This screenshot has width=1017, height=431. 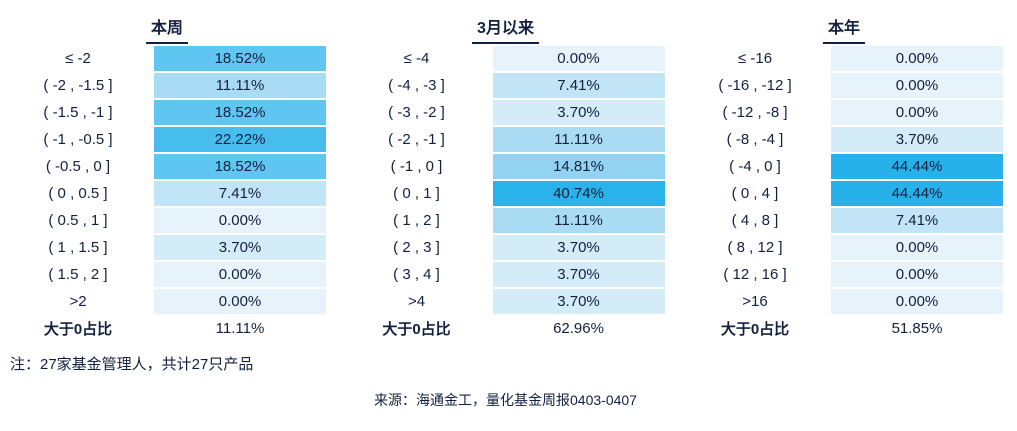 What do you see at coordinates (755, 139) in the screenshot?
I see `bin-range-label: ( -8 , -4 ]` at bounding box center [755, 139].